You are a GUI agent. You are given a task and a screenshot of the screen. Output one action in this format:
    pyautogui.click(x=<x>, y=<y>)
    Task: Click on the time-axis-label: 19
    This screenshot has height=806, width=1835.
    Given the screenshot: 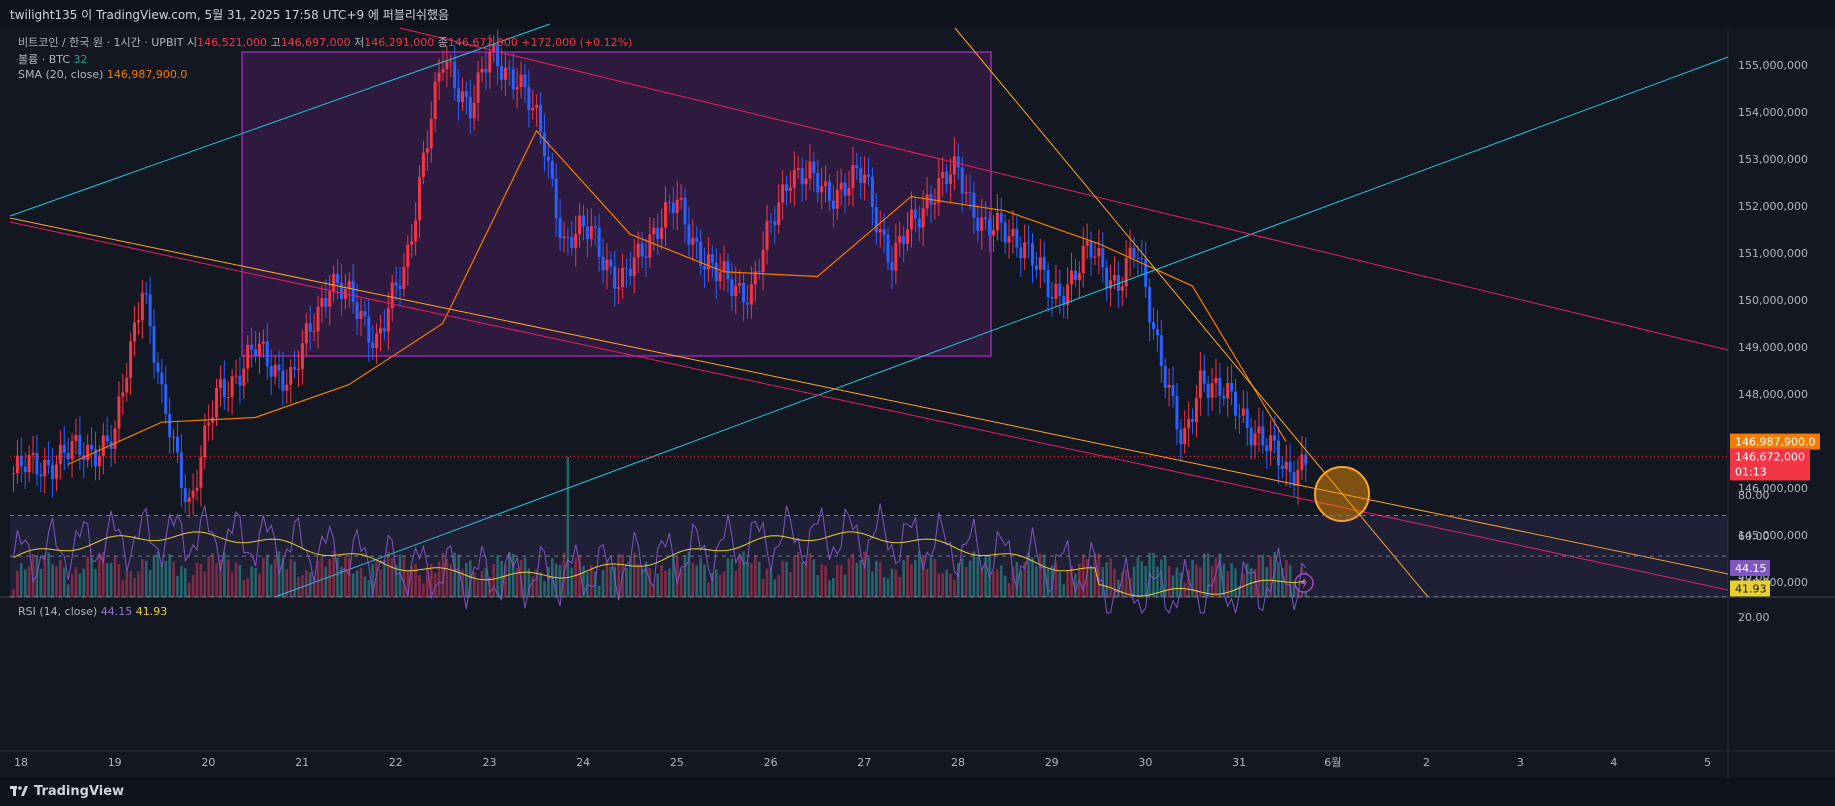 What is the action you would take?
    pyautogui.click(x=115, y=762)
    